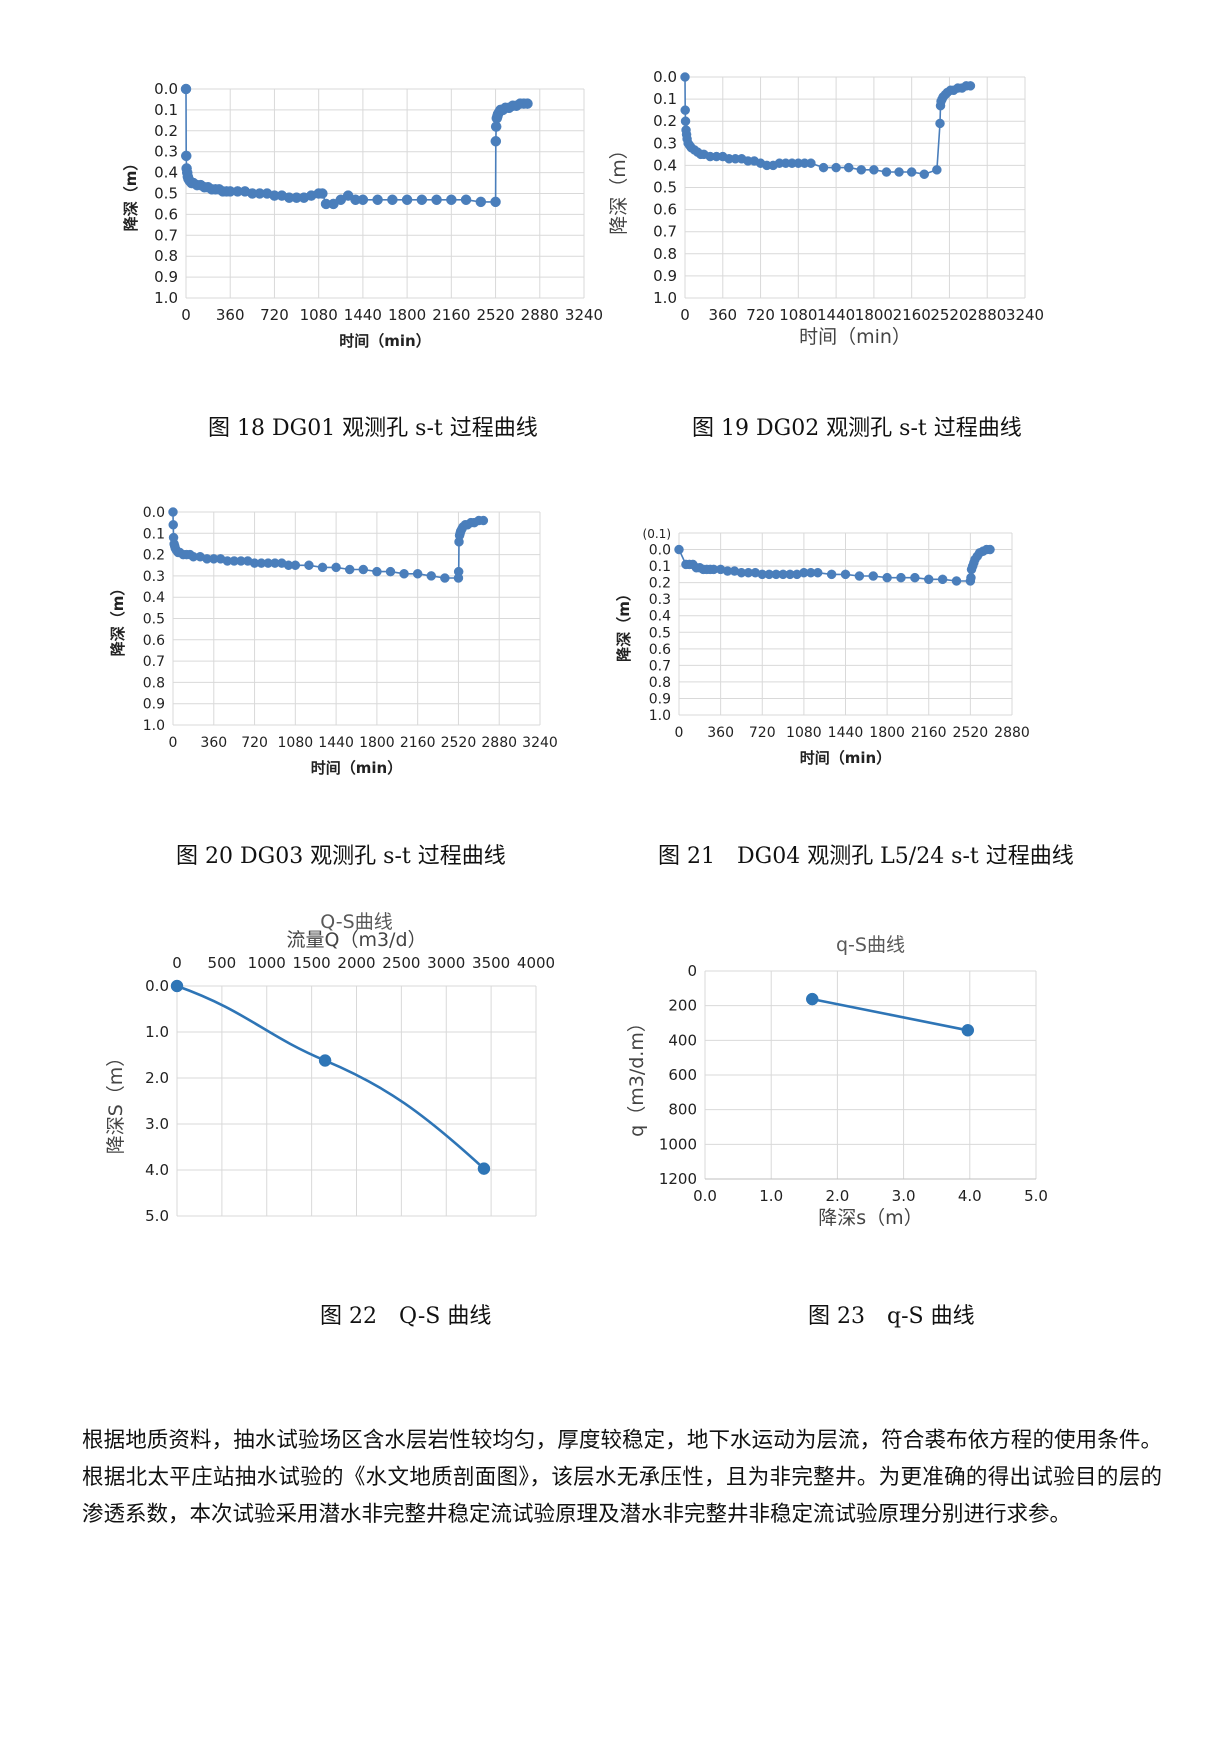 The image size is (1232, 1743). What do you see at coordinates (682, 1040) in the screenshot?
I see `y-tick-label: 400` at bounding box center [682, 1040].